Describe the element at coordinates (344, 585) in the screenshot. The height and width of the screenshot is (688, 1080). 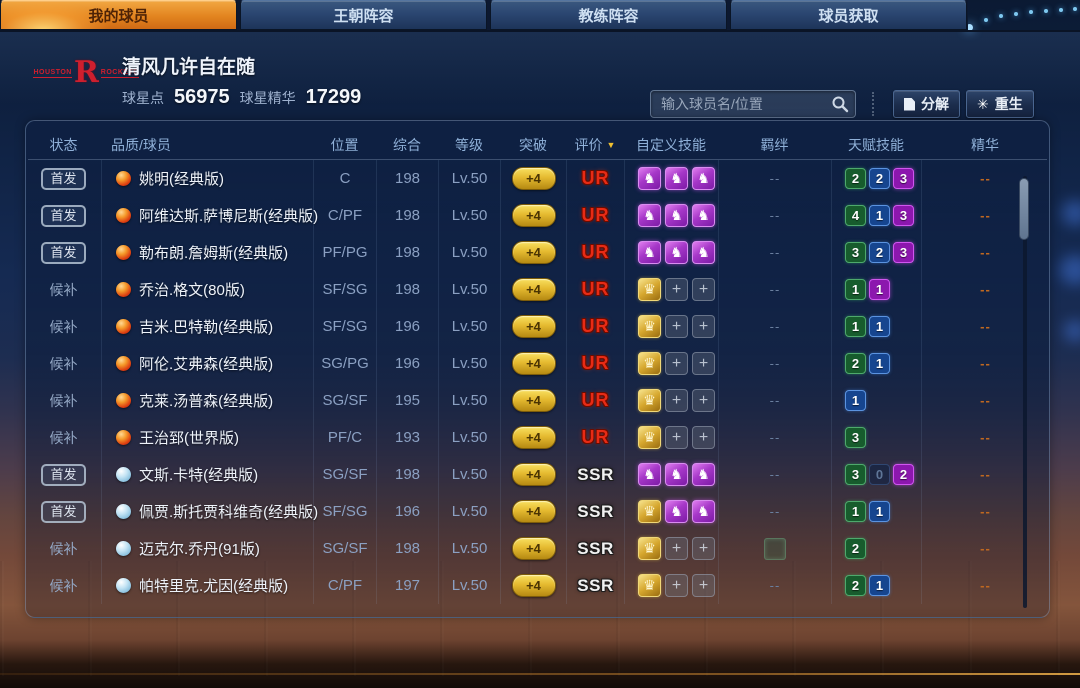
I see `position-cell: C/PF` at that location.